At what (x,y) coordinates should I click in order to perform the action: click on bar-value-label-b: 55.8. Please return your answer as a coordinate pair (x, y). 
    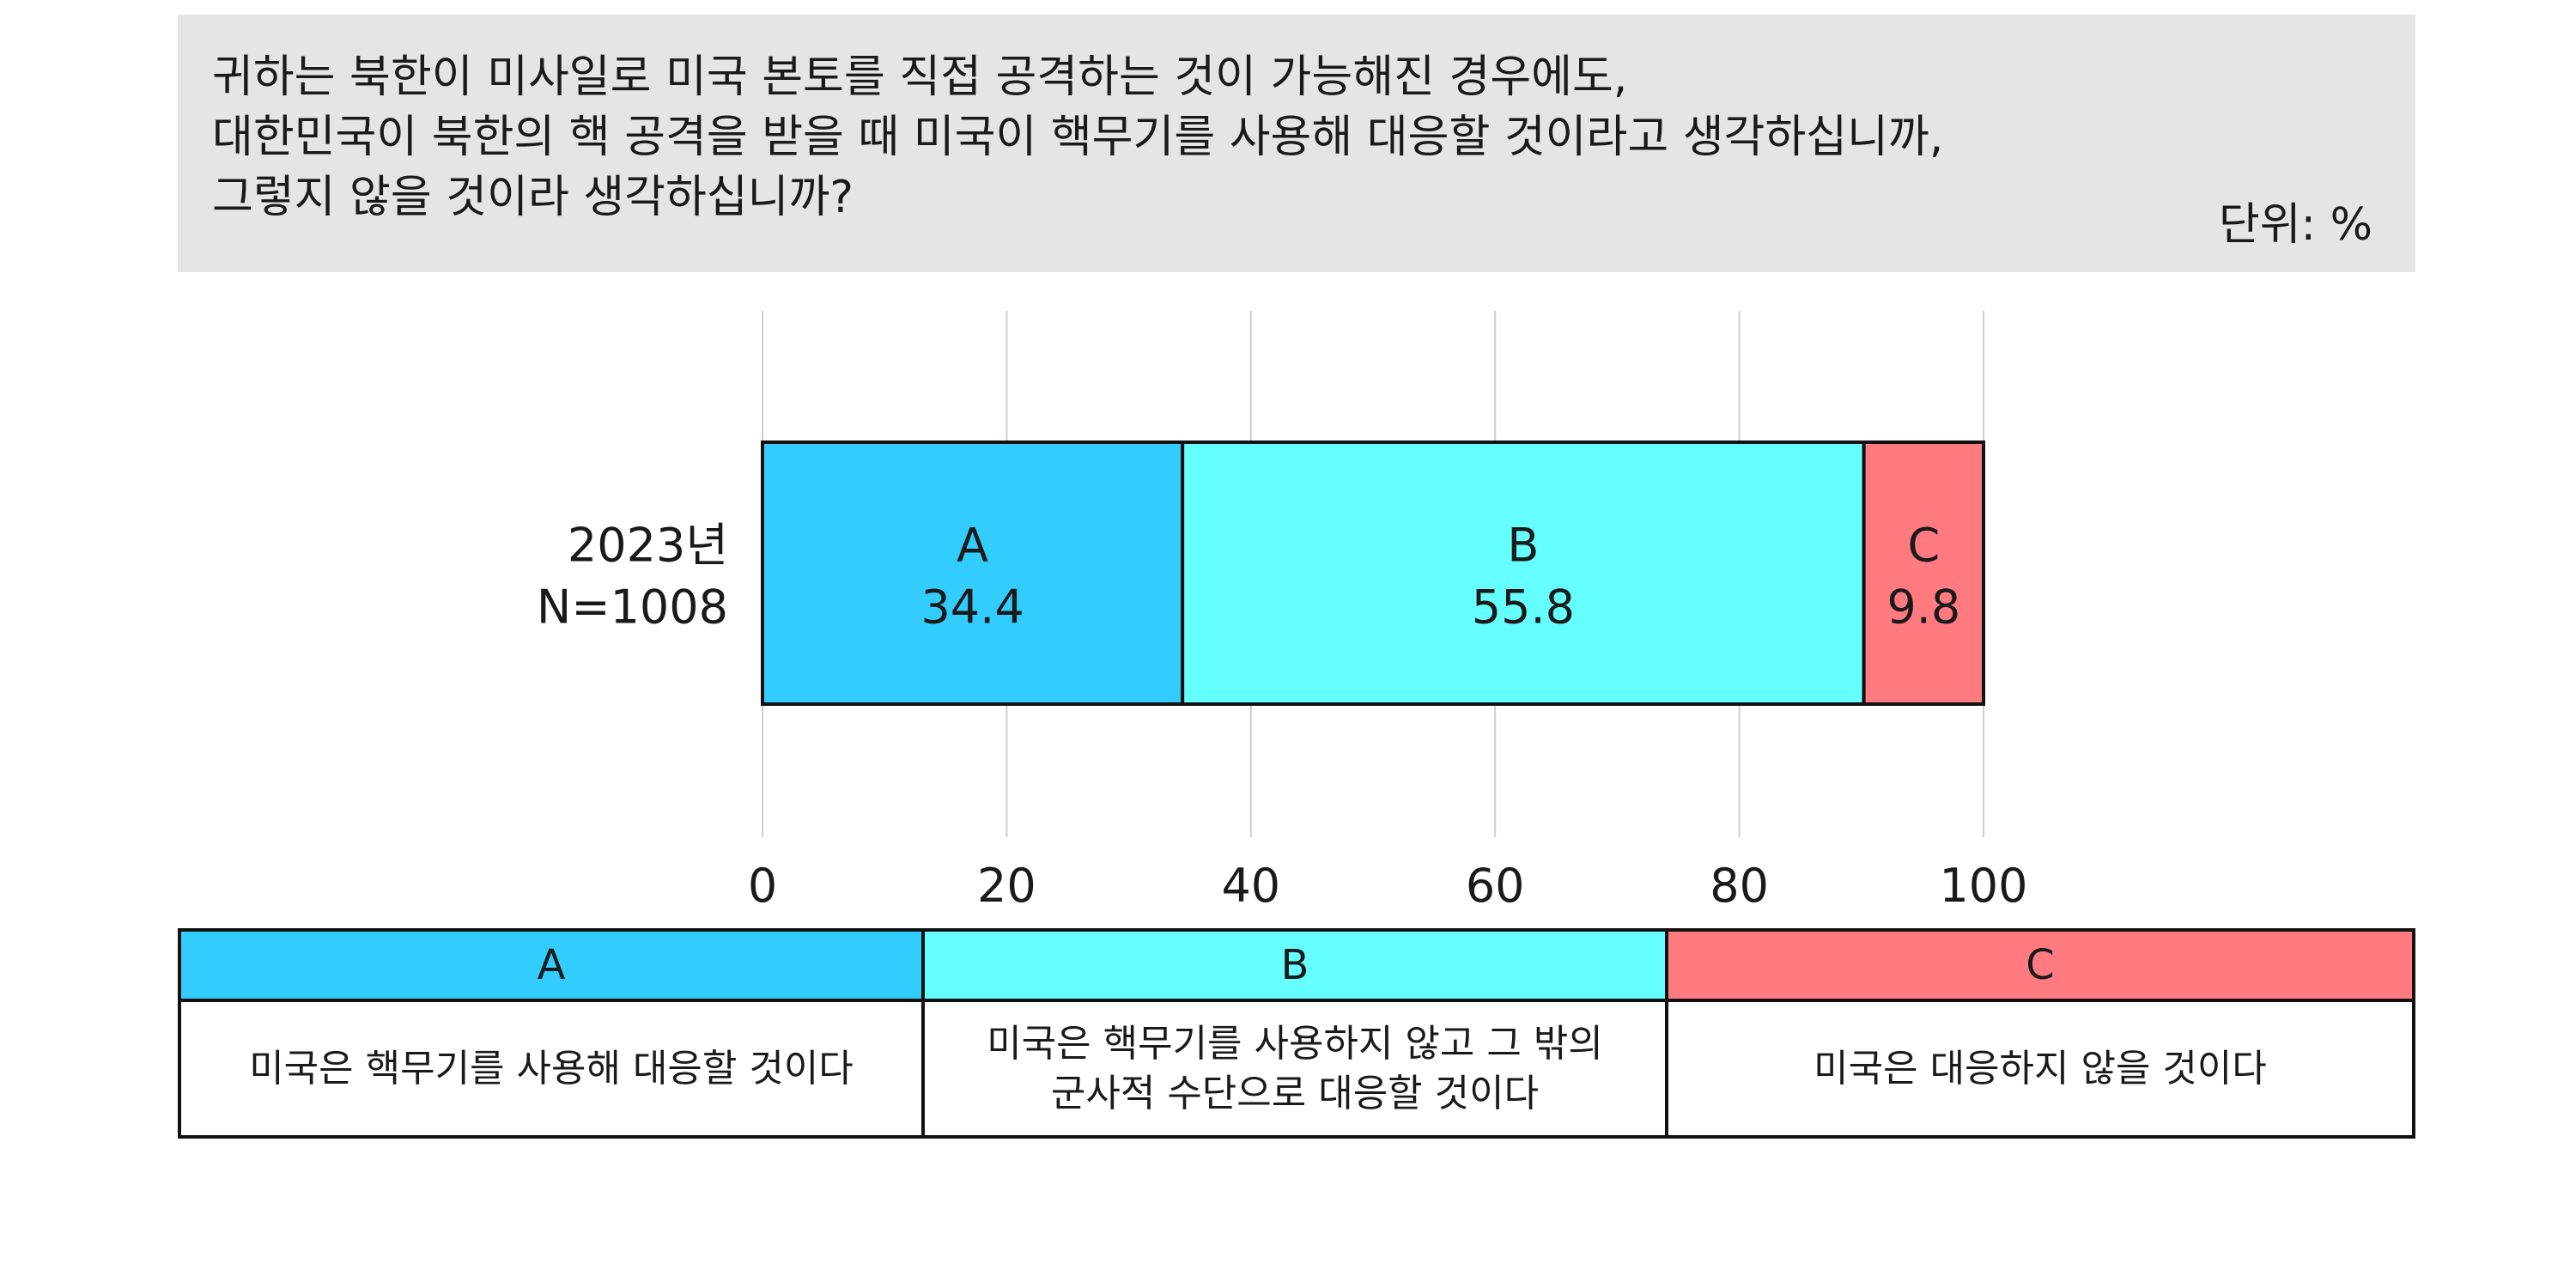
    Looking at the image, I should click on (1524, 607).